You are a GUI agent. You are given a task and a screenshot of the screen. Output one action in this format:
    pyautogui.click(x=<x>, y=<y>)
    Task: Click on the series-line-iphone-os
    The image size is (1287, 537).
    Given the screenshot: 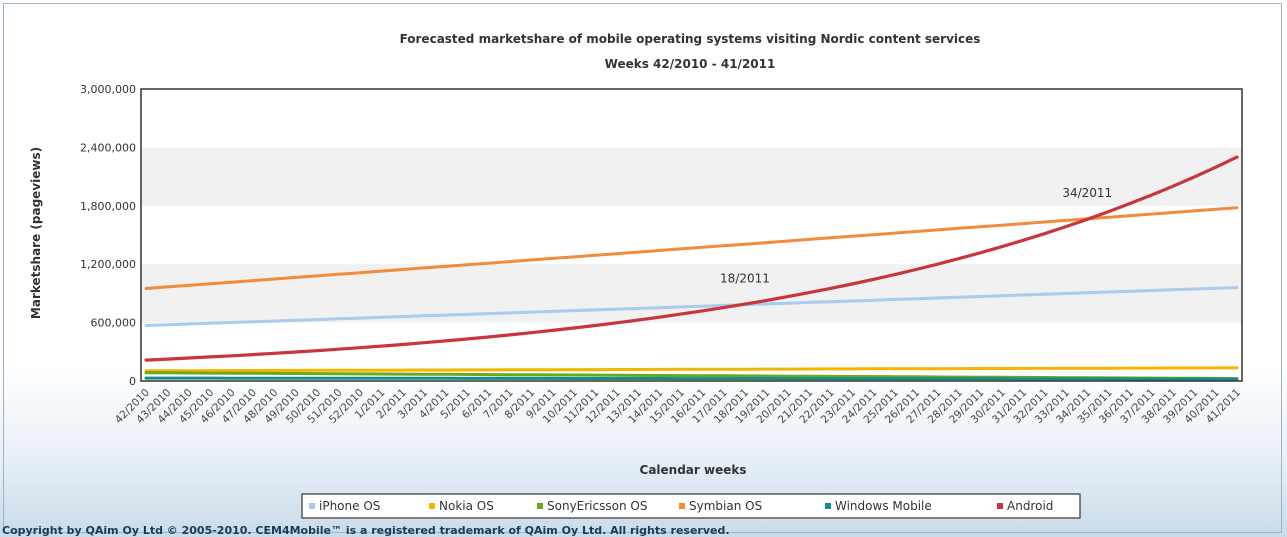 What is the action you would take?
    pyautogui.click(x=691, y=306)
    